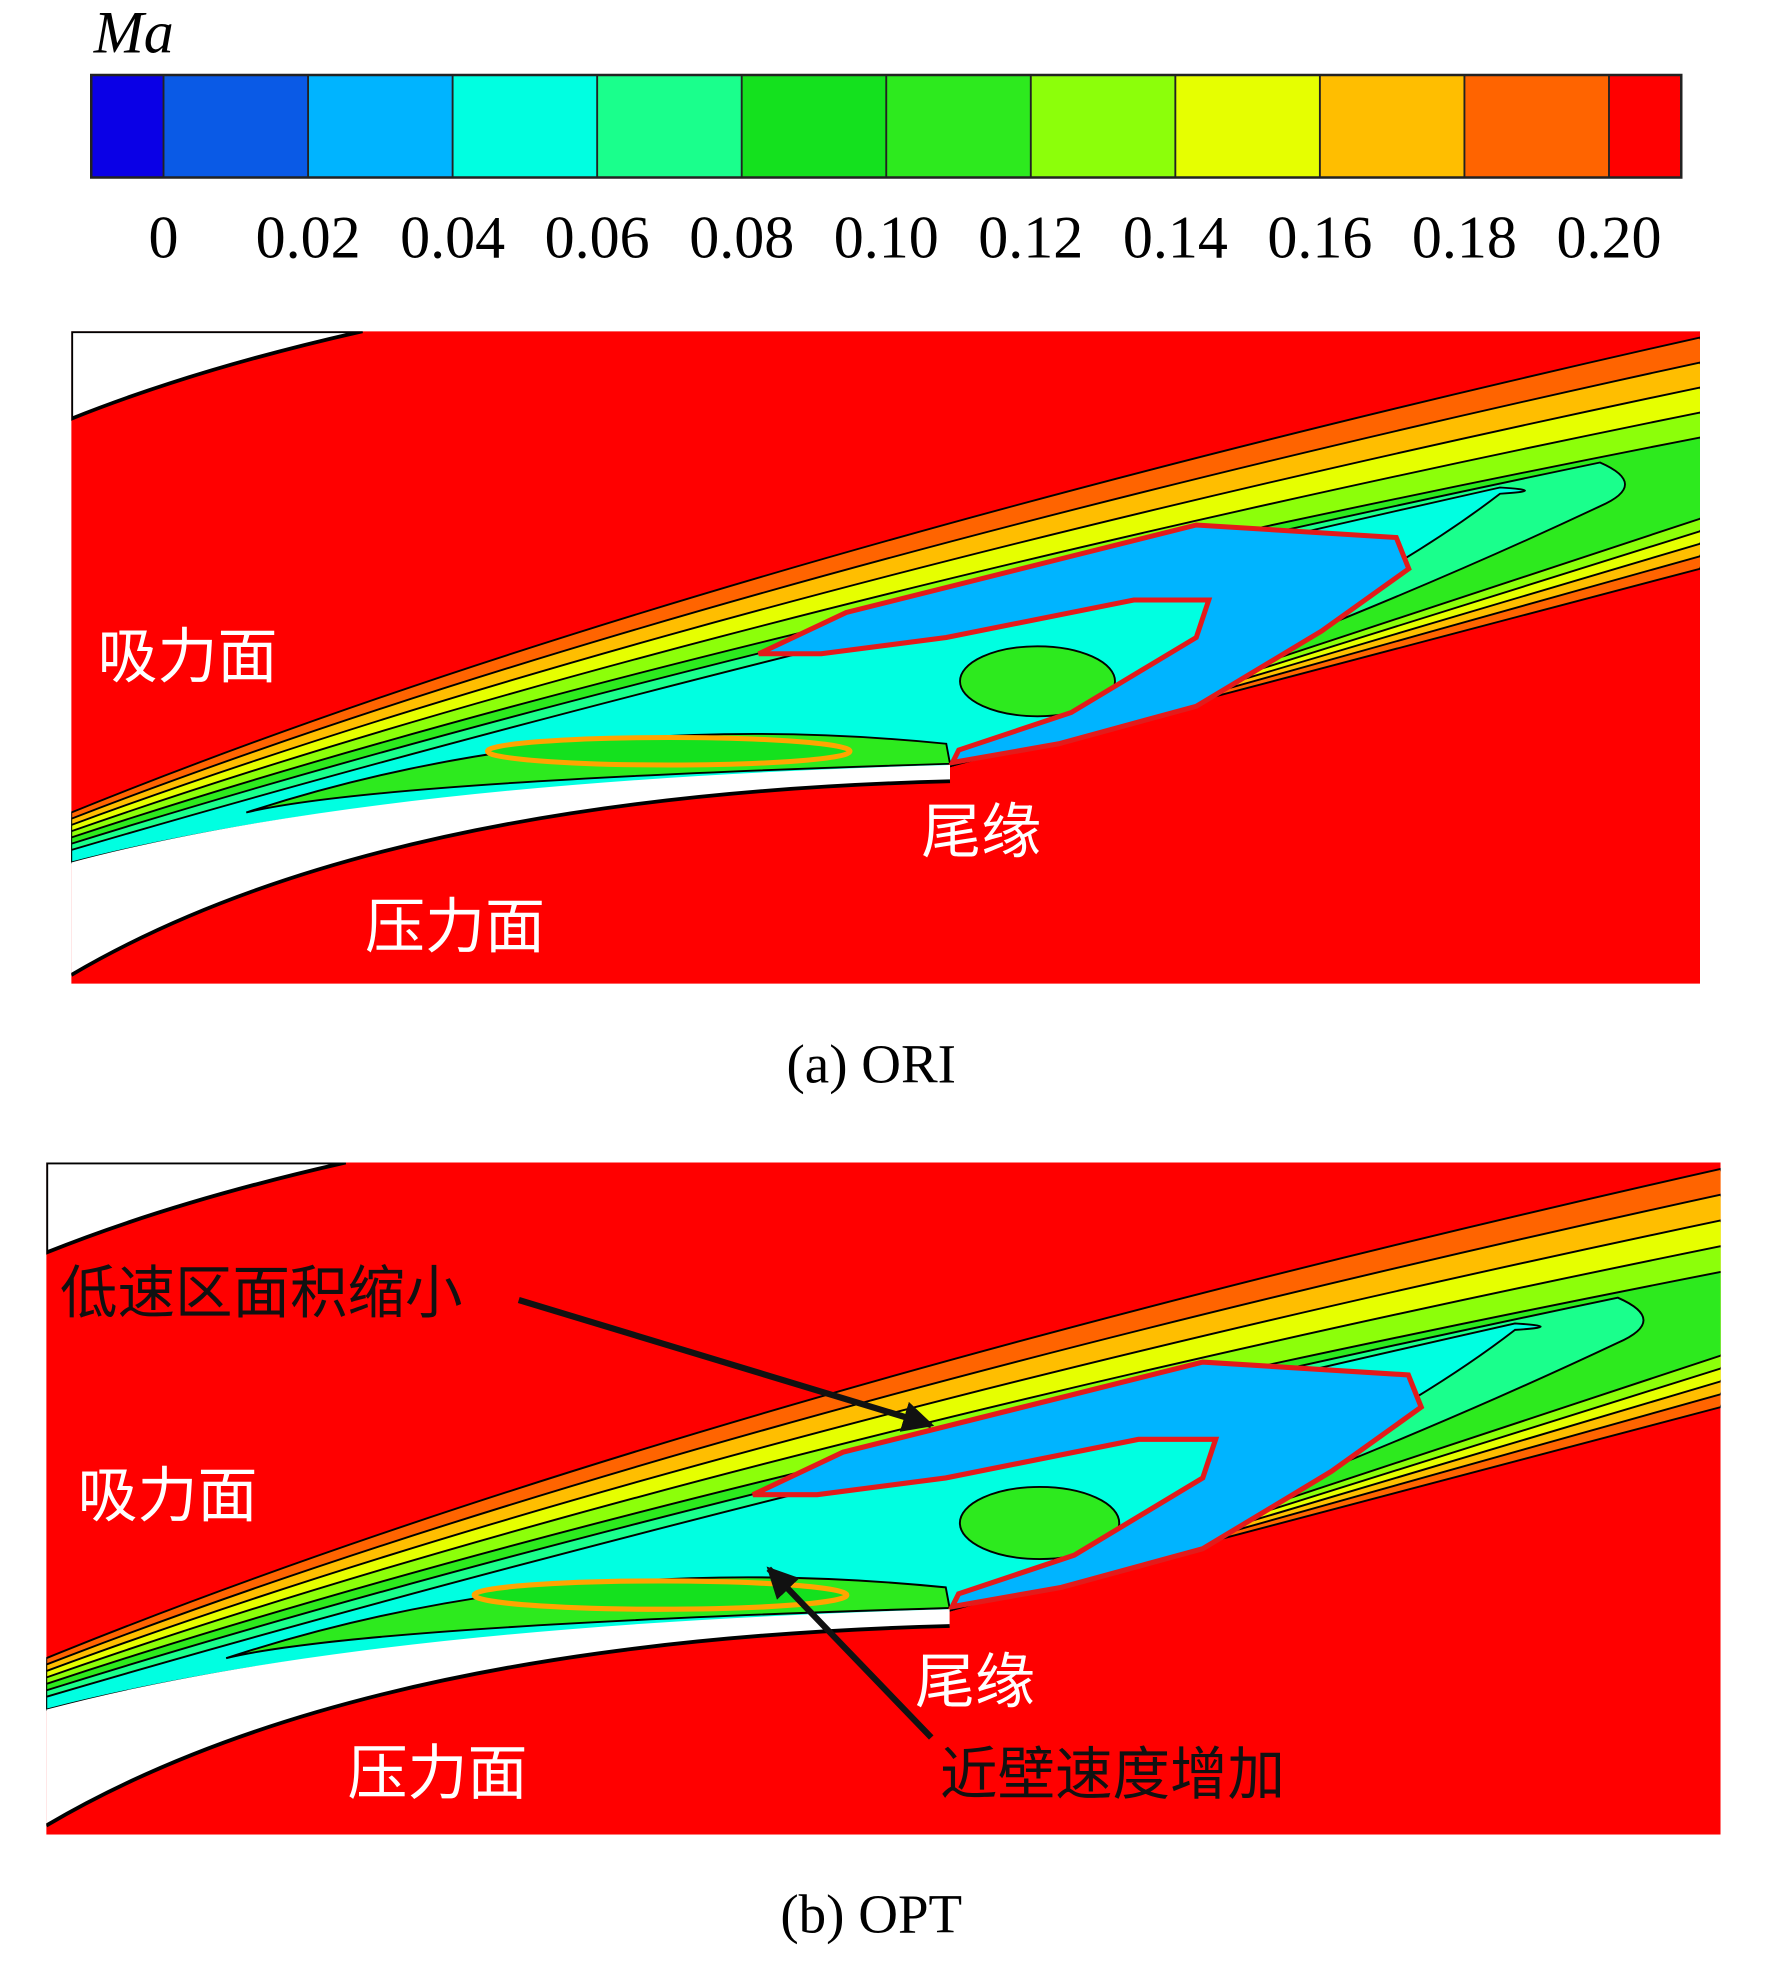 This screenshot has height=1964, width=1772. What do you see at coordinates (886, 238) in the screenshot?
I see `tick-label: 0.10` at bounding box center [886, 238].